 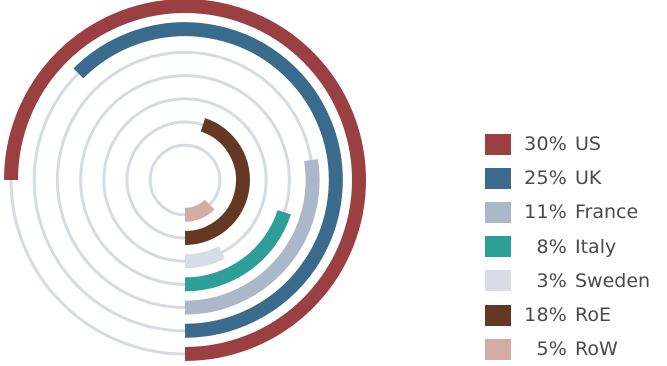 I want to click on legend-percent-row: 5%, so click(x=551, y=349).